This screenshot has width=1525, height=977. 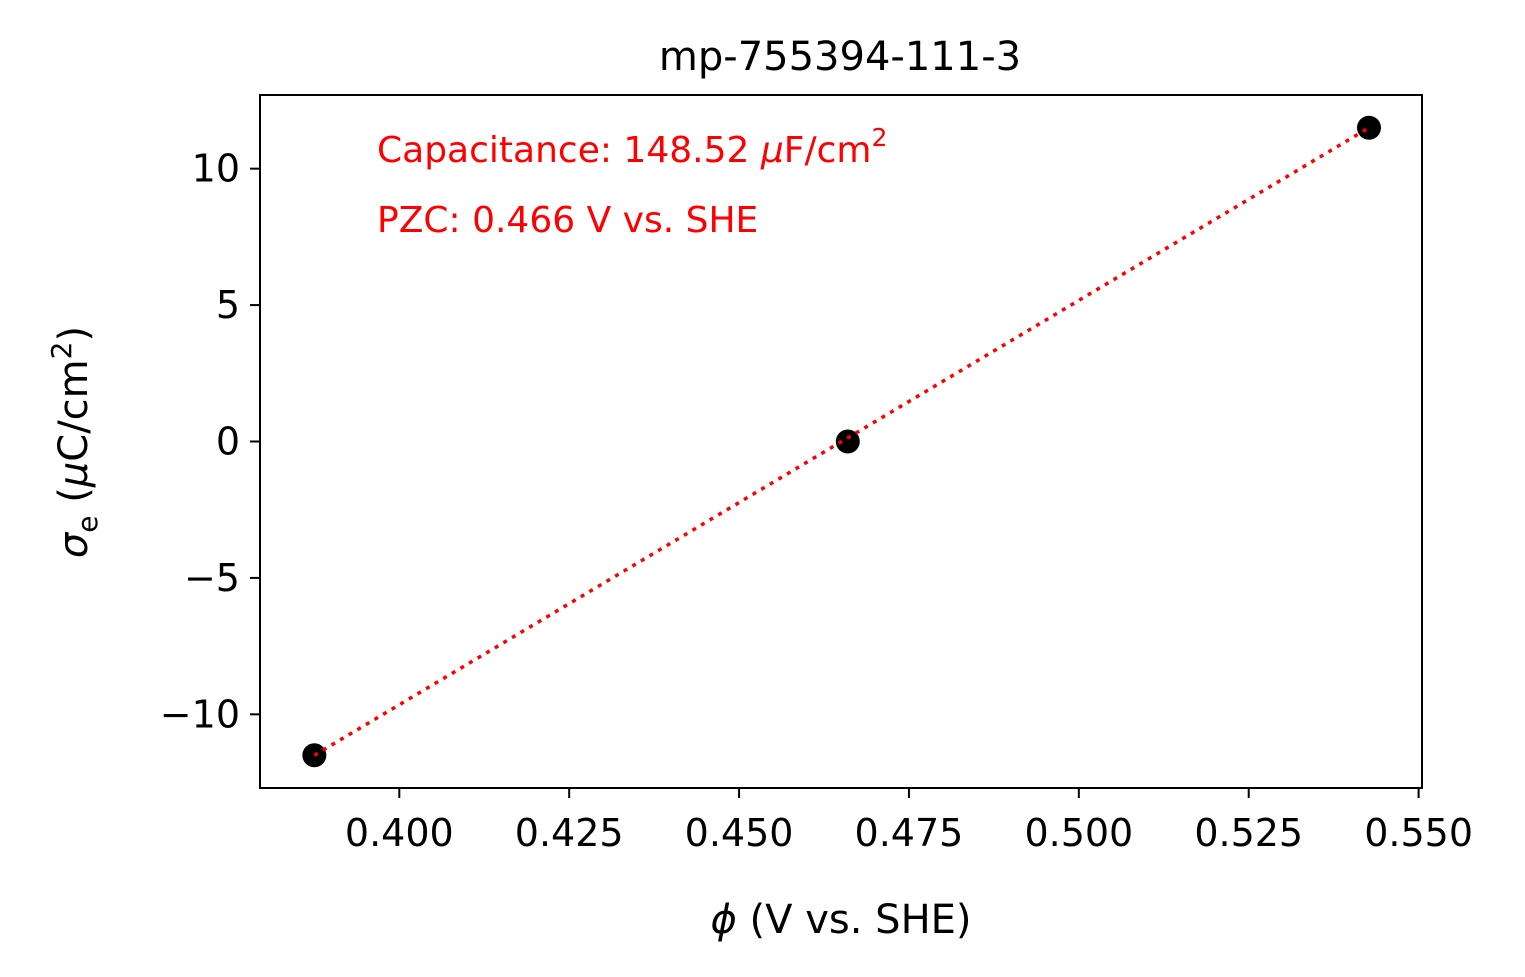 I want to click on x-axis-unit: (V vs. SHE), so click(x=854, y=920).